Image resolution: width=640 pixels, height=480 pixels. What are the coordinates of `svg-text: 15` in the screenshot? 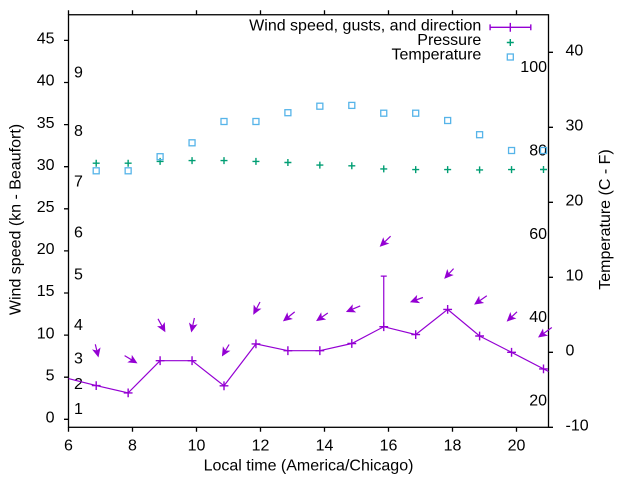 It's located at (46, 291).